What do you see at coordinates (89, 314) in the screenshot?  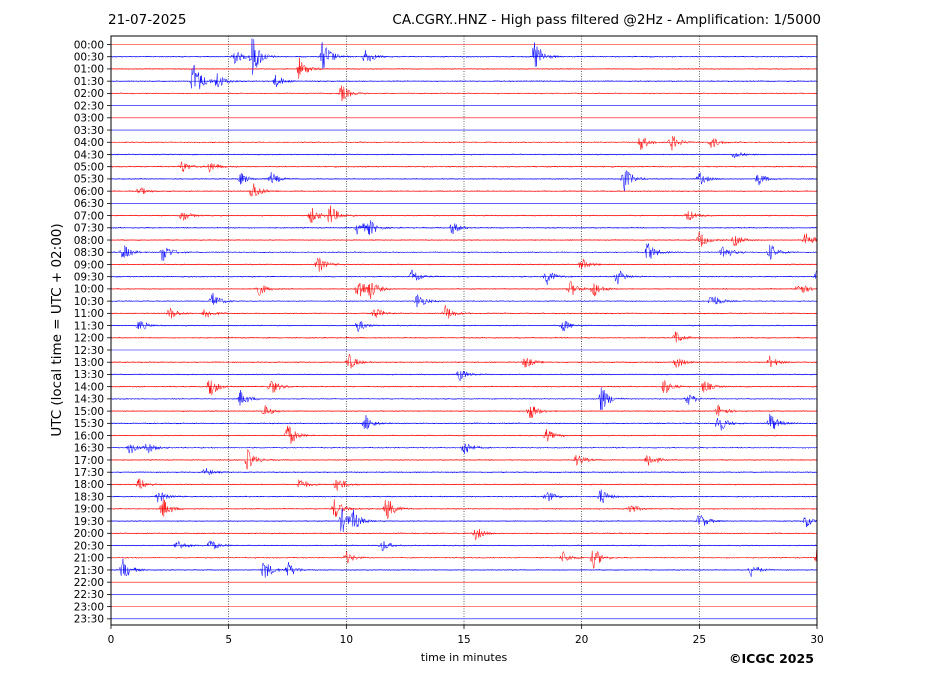 I see `y-tick-label: 11:00` at bounding box center [89, 314].